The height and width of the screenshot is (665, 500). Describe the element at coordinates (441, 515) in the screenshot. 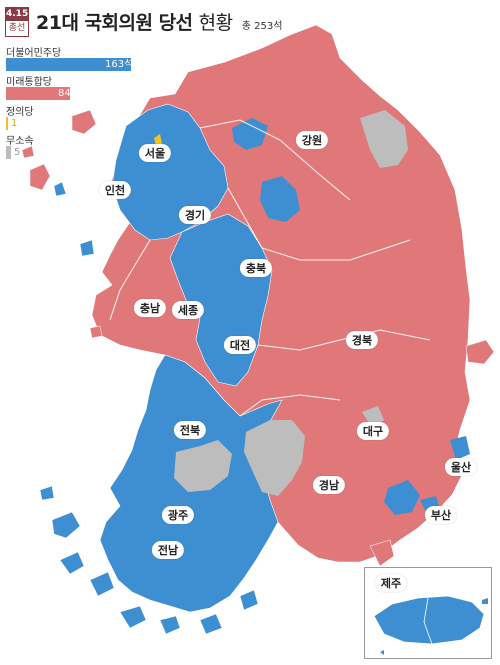

I see `region-label-busan: 부산` at that location.